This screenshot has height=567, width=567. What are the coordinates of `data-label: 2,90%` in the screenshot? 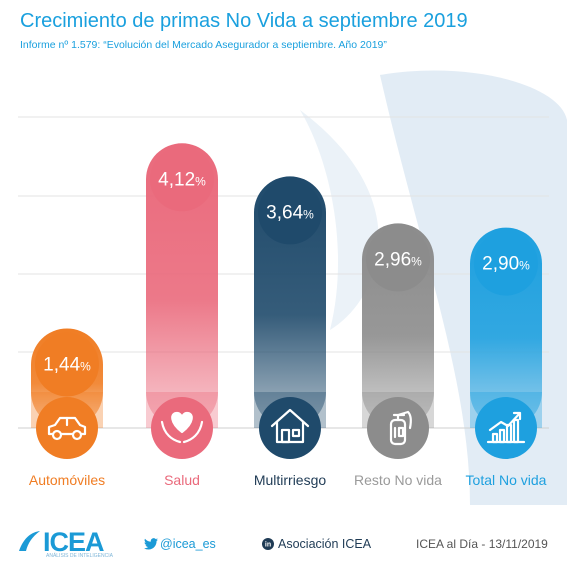 It's located at (506, 264).